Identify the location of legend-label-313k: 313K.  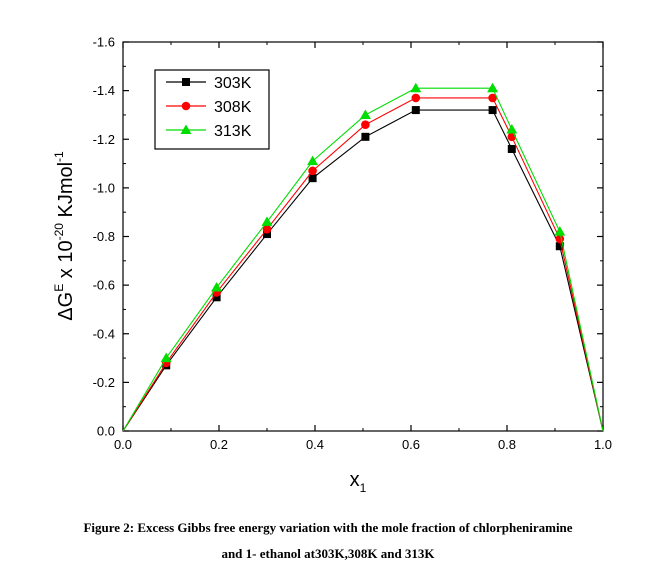
(233, 131).